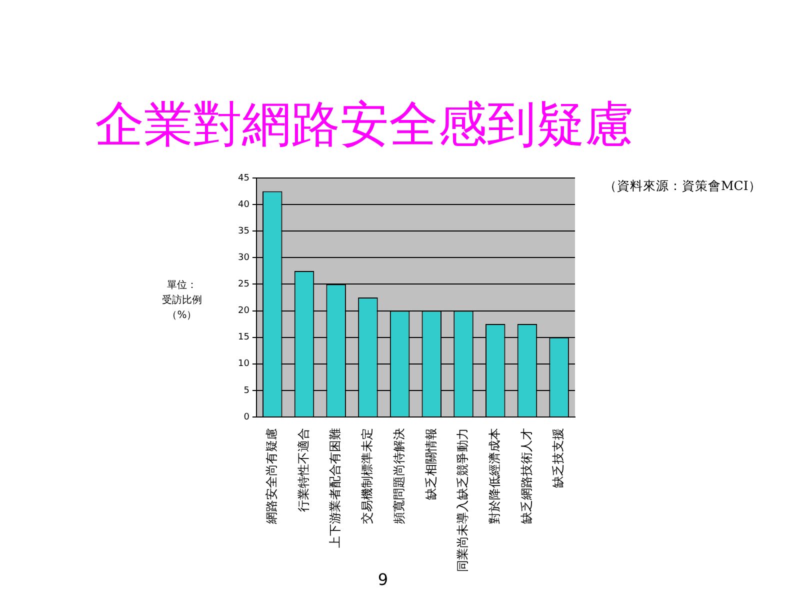  Describe the element at coordinates (303, 470) in the screenshot. I see `x-tick-label: 行業特性不適合` at that location.